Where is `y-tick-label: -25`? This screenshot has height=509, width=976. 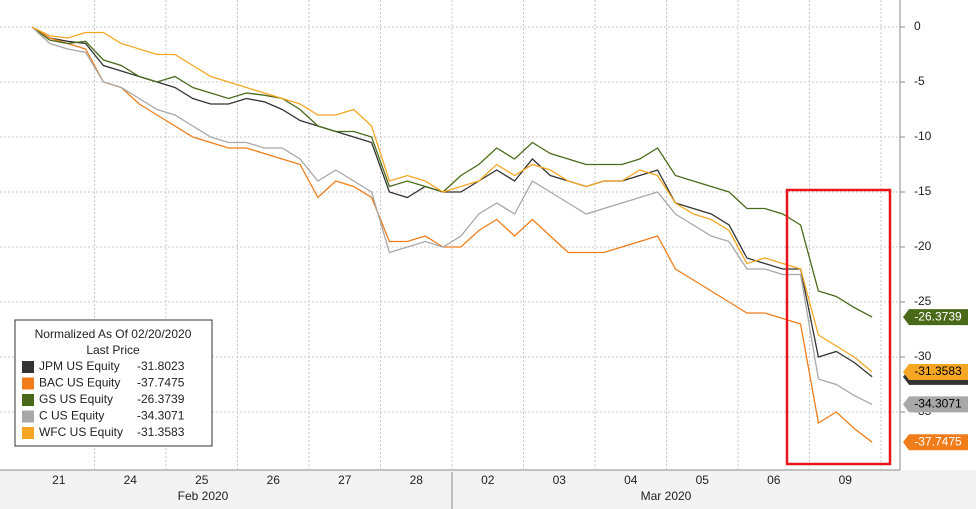
y-tick-label: -25 is located at coordinates (923, 301).